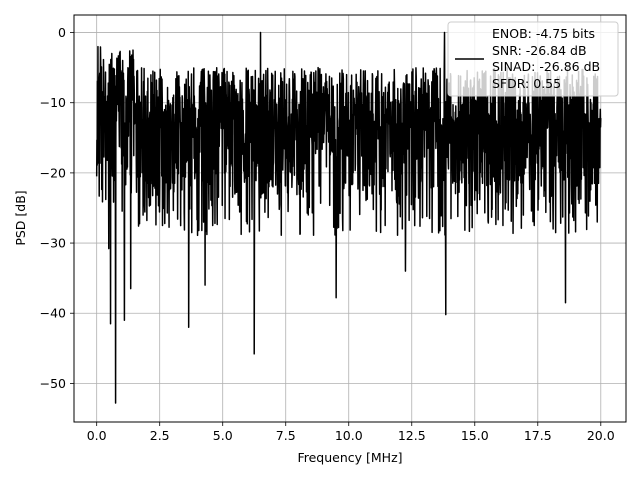  What do you see at coordinates (412, 435) in the screenshot?
I see `x-tick-label: 12.5` at bounding box center [412, 435].